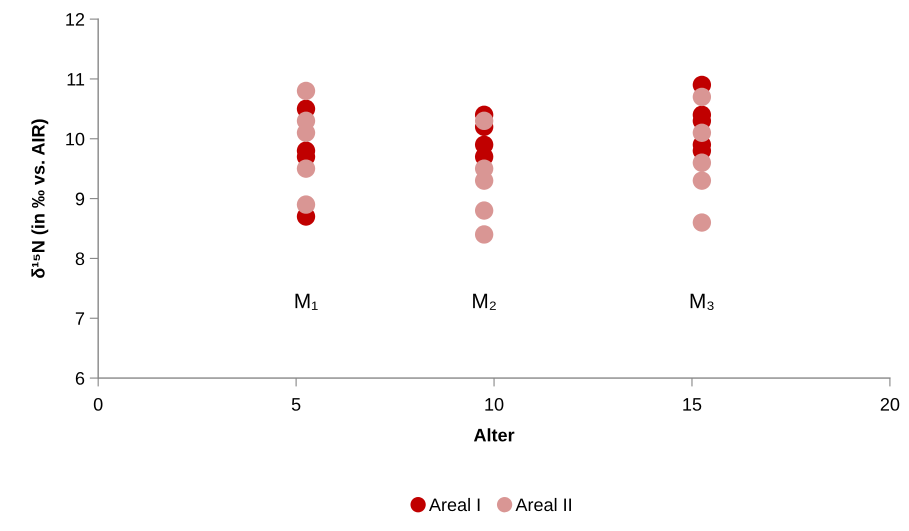 This screenshot has width=909, height=531. Describe the element at coordinates (80, 378) in the screenshot. I see `y-tick-label: 6` at that location.